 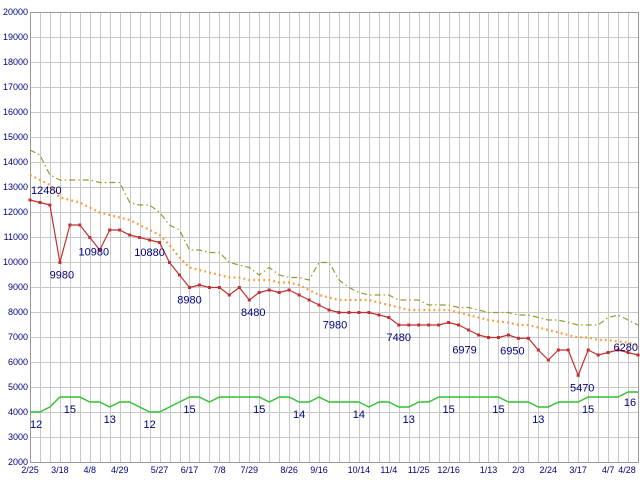 I want to click on svg-text: 7980, so click(x=335, y=326).